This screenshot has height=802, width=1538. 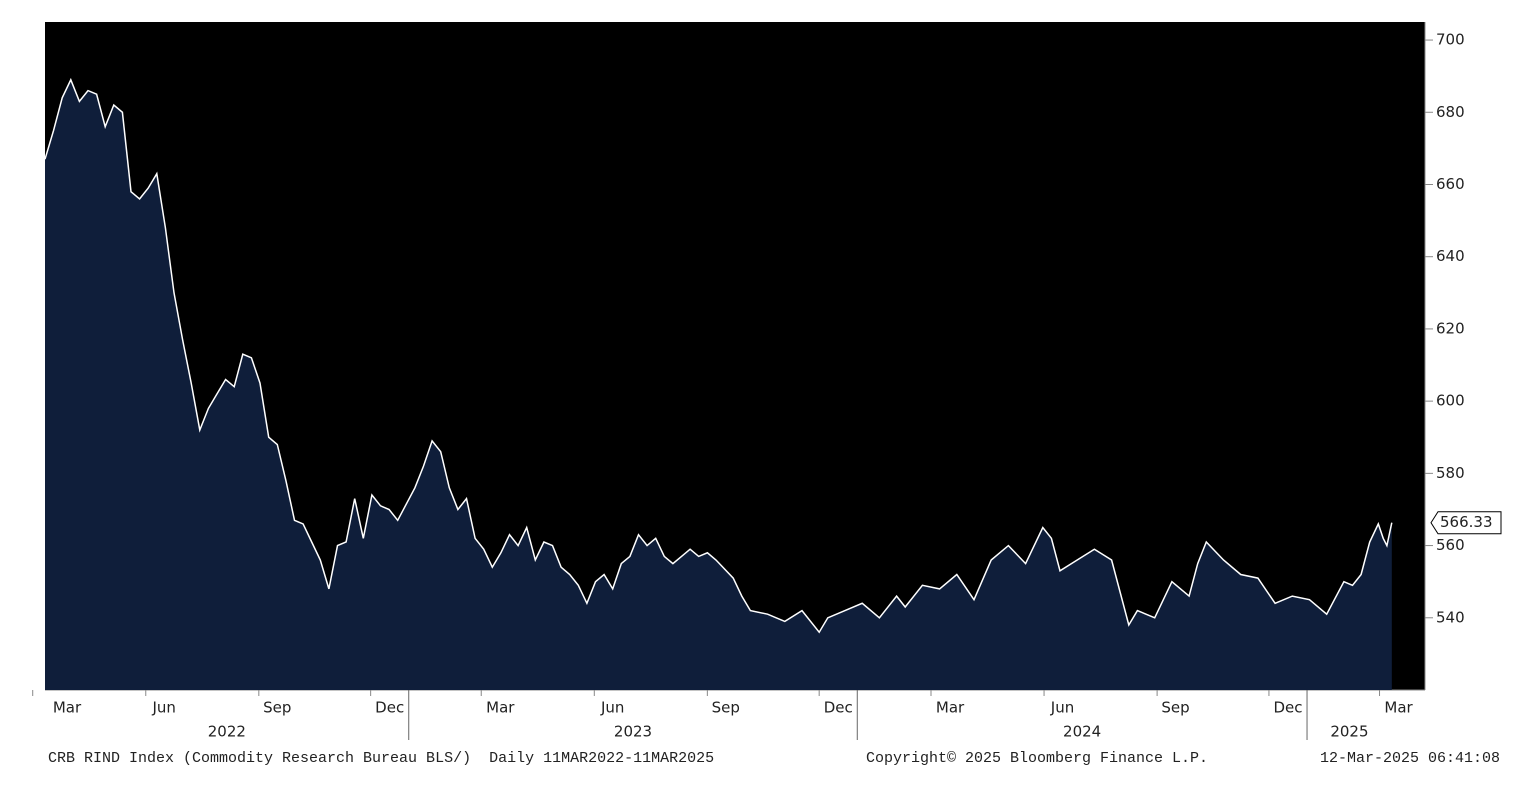 I want to click on year-label: 2022, so click(x=227, y=732).